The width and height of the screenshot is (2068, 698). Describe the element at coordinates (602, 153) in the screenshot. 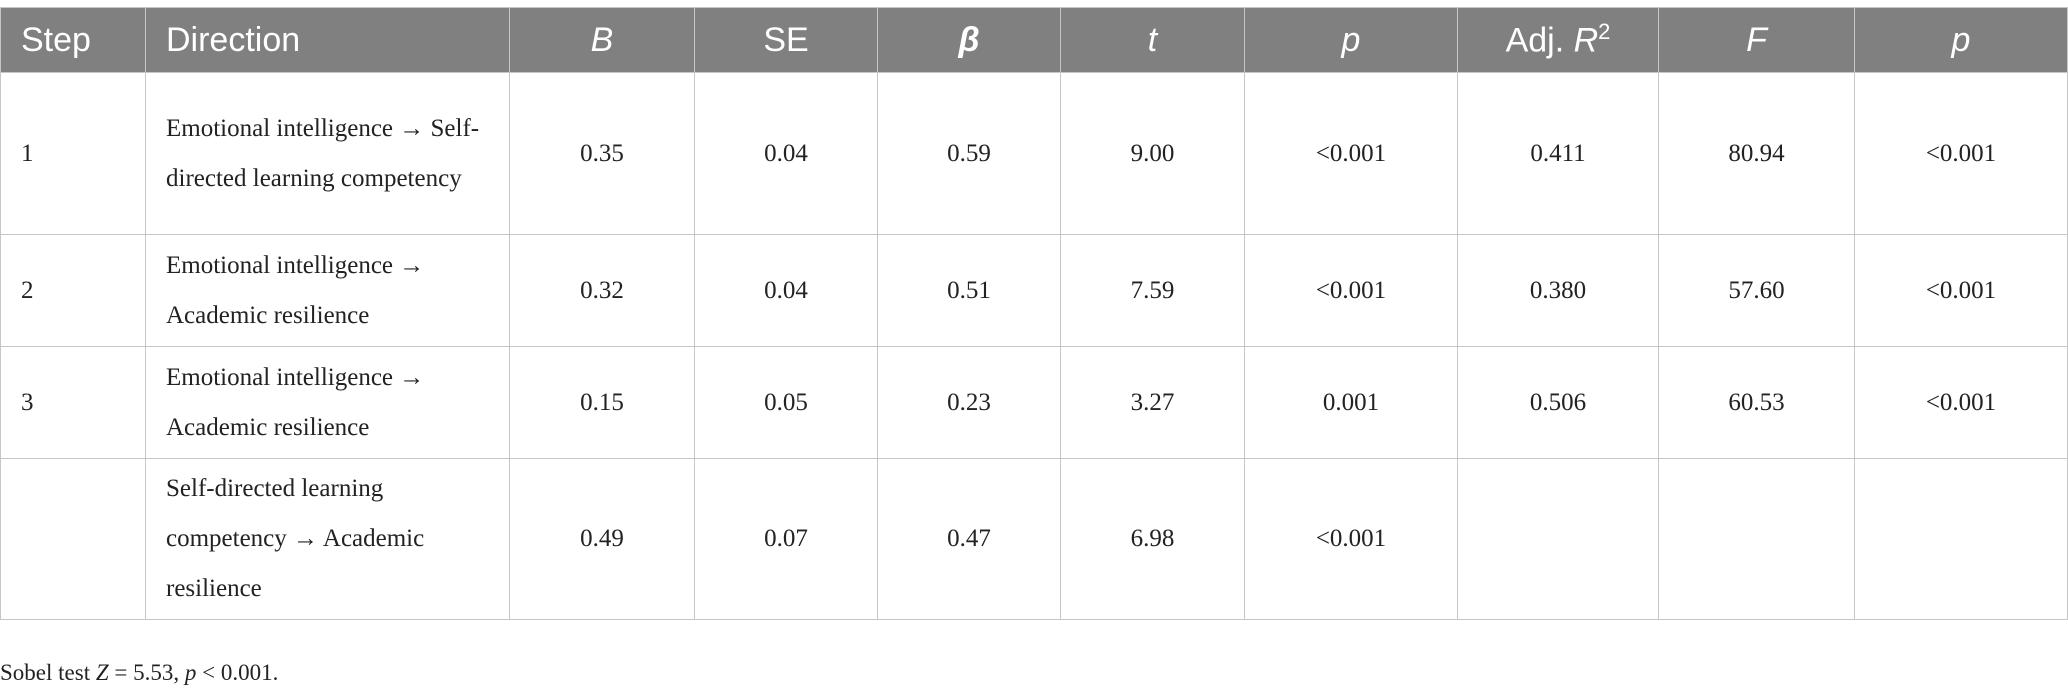

I see `table-cell: 0.35` at that location.